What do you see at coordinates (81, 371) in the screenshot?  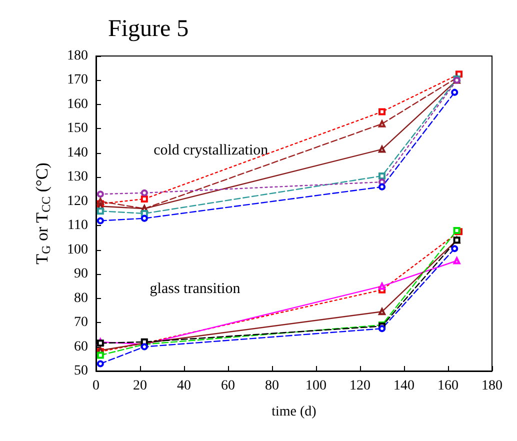 I see `y-tick-label: 50` at bounding box center [81, 371].